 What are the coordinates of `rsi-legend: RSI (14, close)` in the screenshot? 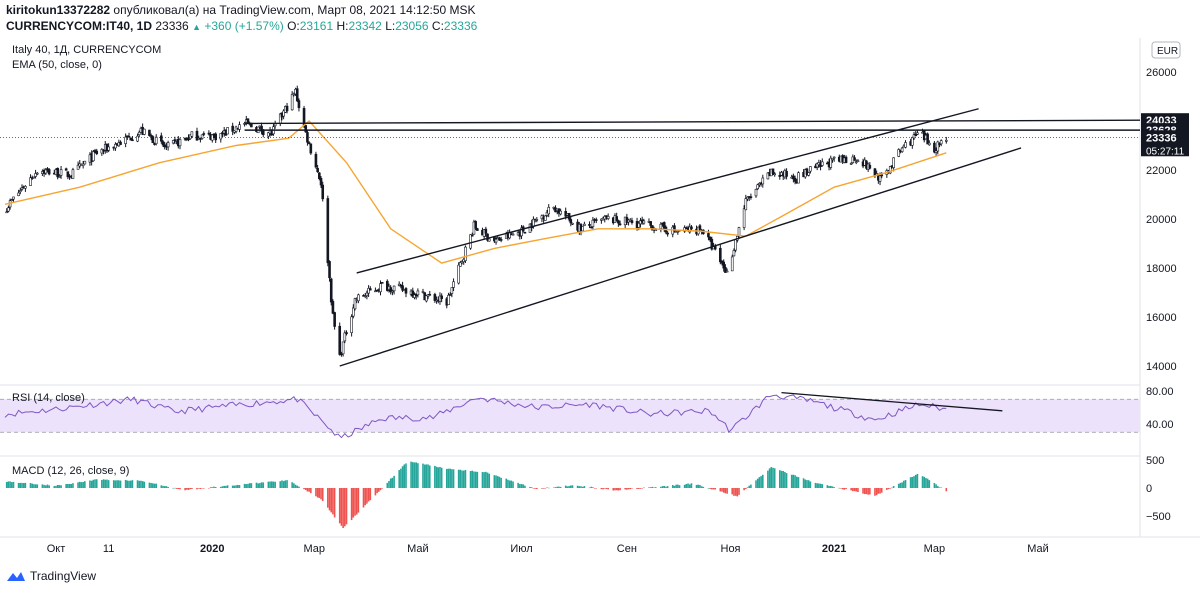 It's located at (48, 398).